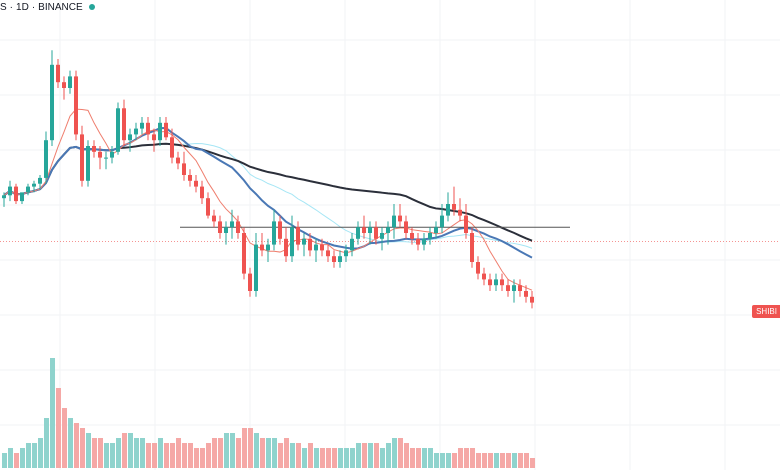 Image resolution: width=780 pixels, height=475 pixels. I want to click on interval-label: 1D, so click(22, 7).